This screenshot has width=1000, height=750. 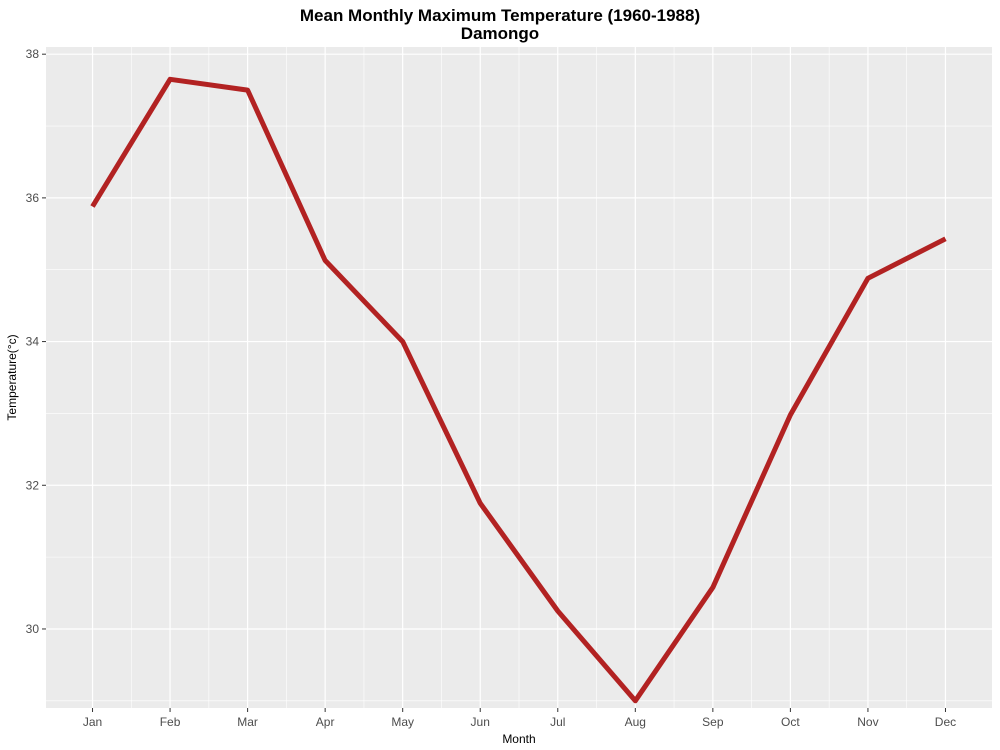 I want to click on y-tick-label: 30, so click(x=33, y=629).